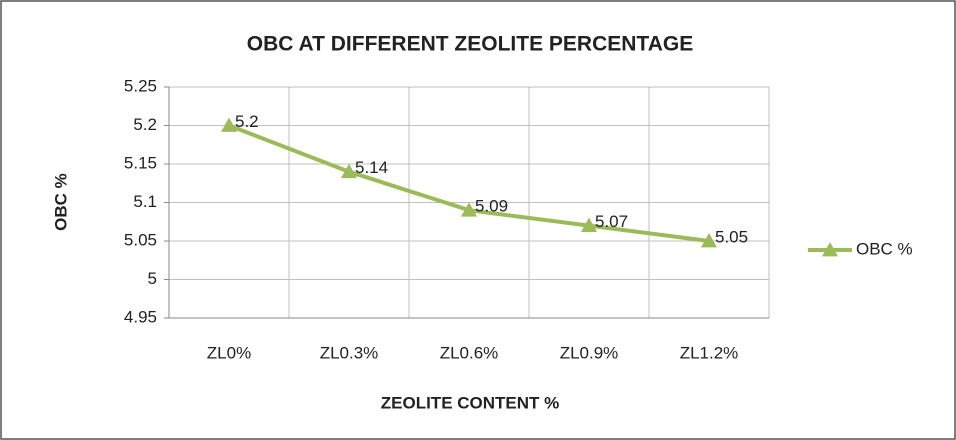  What do you see at coordinates (349, 352) in the screenshot?
I see `x-tick-label: ZL0.3%` at bounding box center [349, 352].